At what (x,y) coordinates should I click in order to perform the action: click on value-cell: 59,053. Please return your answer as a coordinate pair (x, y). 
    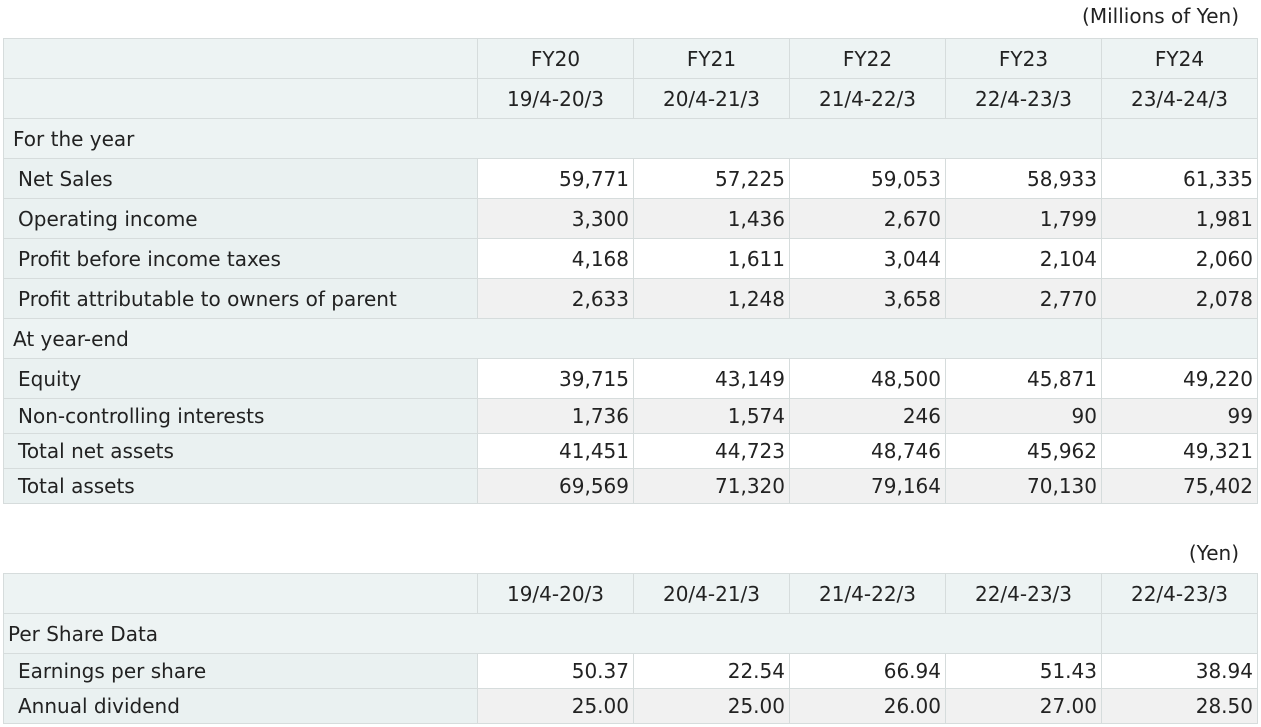
    Looking at the image, I should click on (867, 178).